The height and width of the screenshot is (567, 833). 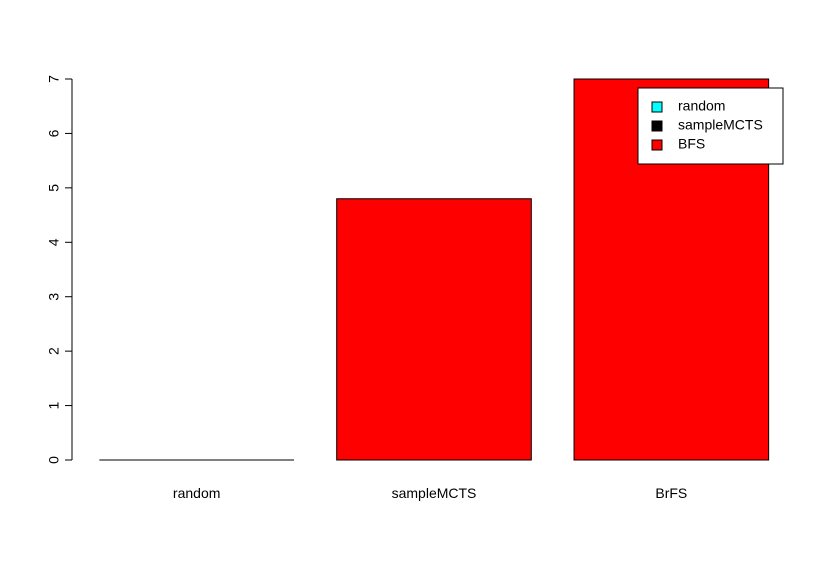 What do you see at coordinates (434, 329) in the screenshot?
I see `bar-sampleMCTS` at bounding box center [434, 329].